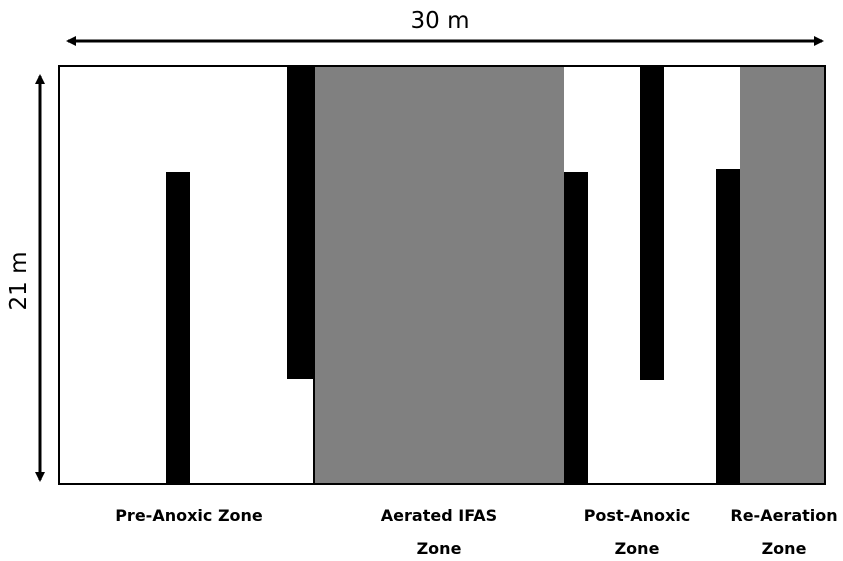 The image size is (843, 561). What do you see at coordinates (576, 328) in the screenshot?
I see `post-anoxic-baffle-left` at bounding box center [576, 328].